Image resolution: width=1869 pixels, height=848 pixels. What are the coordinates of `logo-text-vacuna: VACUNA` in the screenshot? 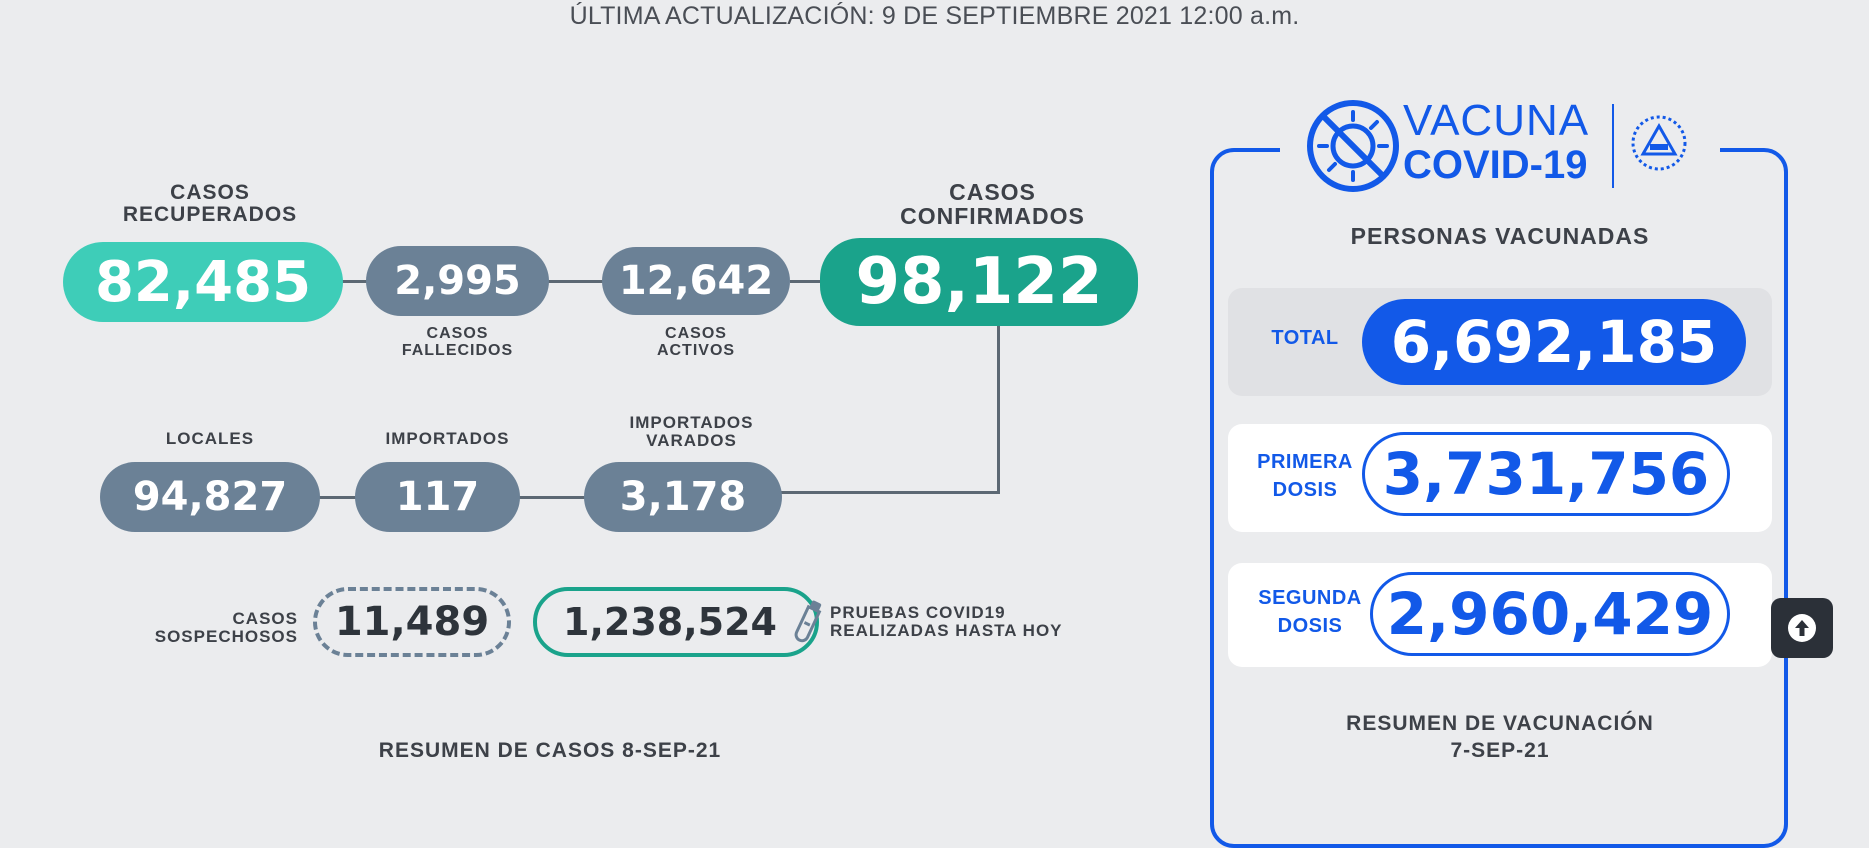 It's located at (1496, 120).